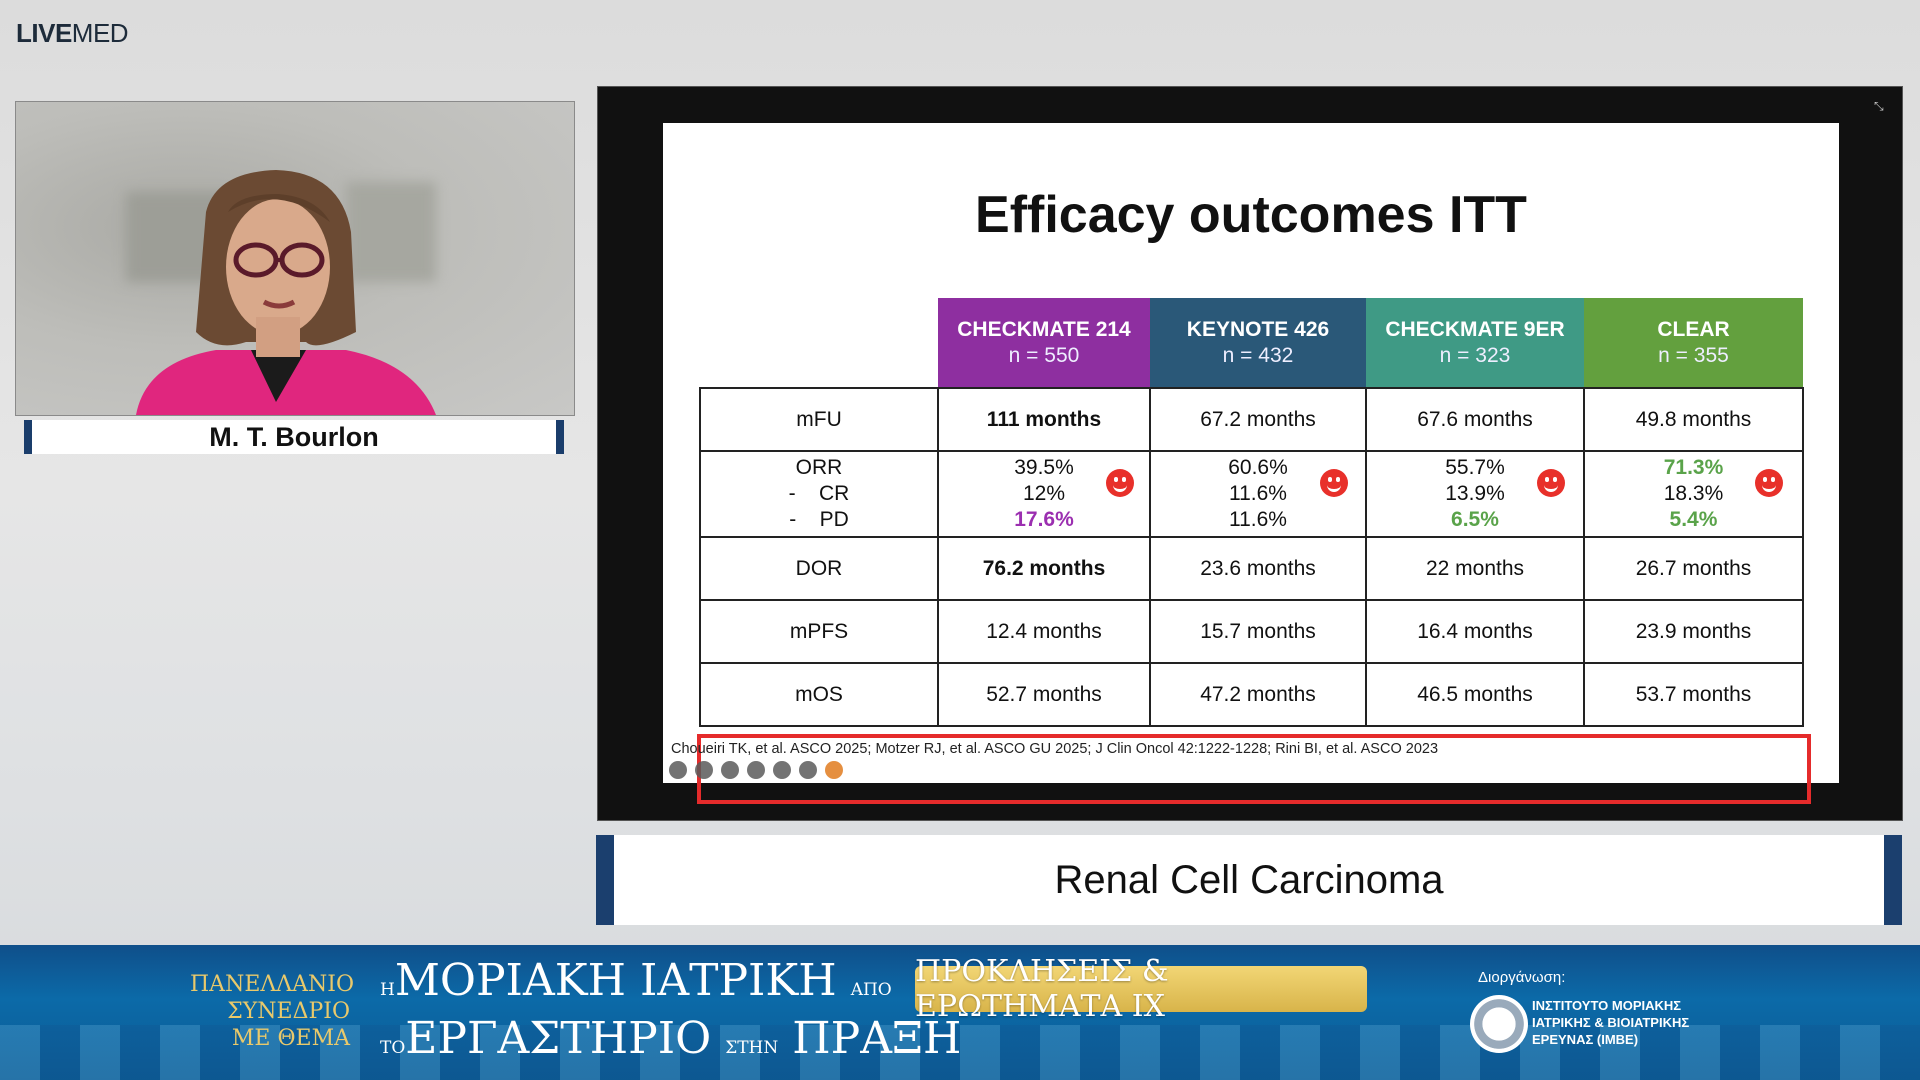  I want to click on column-header: CHECKMATE 214 n = 550, so click(1044, 342).